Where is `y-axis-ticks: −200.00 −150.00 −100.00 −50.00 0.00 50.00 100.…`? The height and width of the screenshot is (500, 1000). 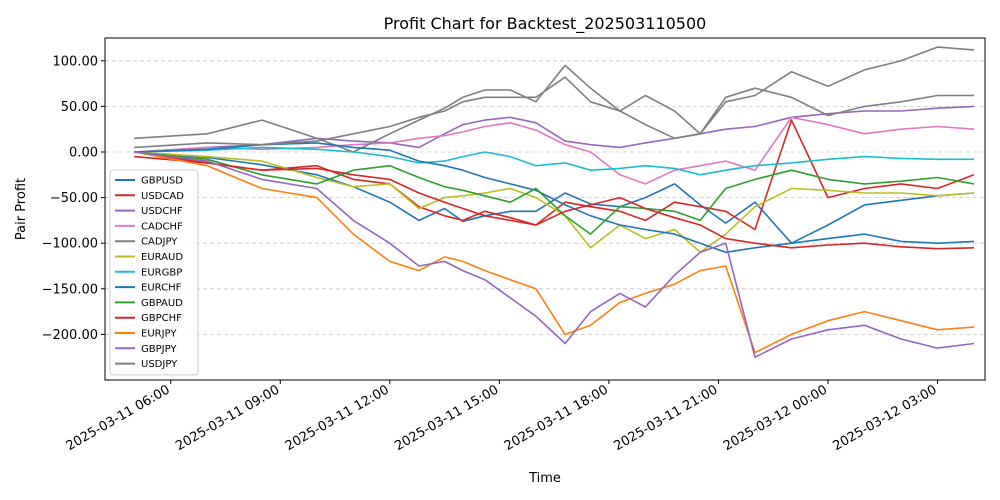 y-axis-ticks: −200.00 −150.00 −100.00 −50.00 0.00 50.00 100.… is located at coordinates (73, 198).